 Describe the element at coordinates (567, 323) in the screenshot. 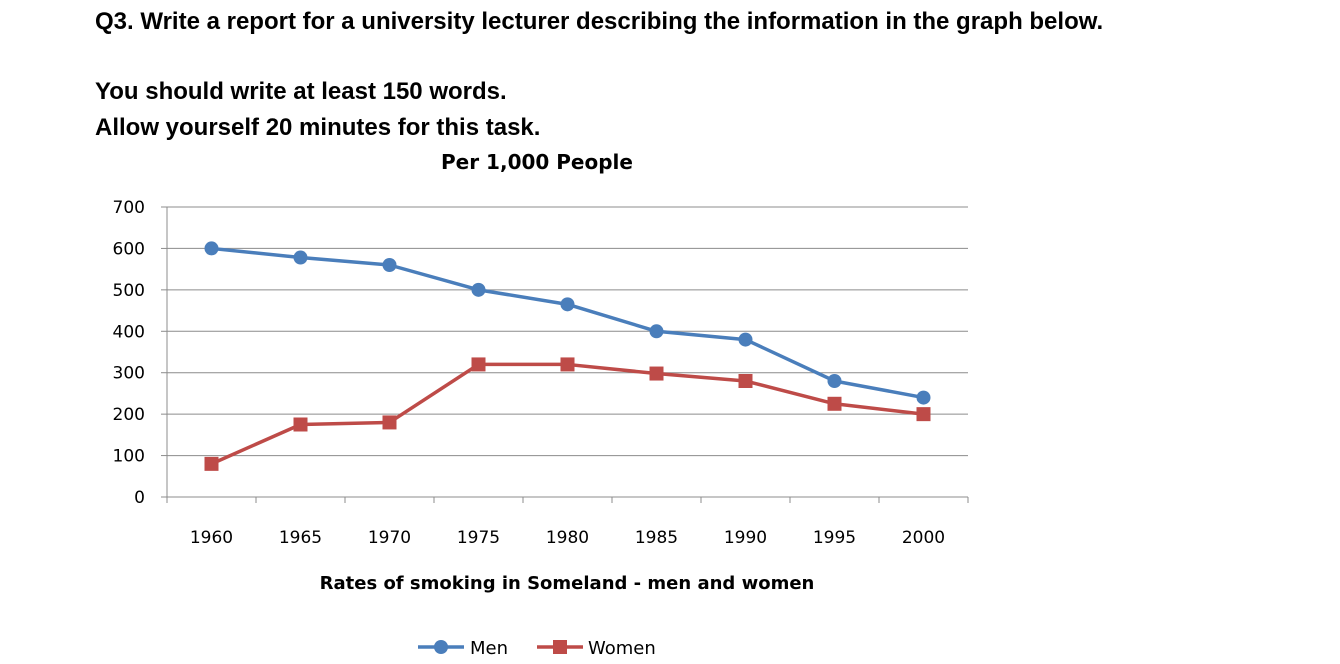

I see `men-series-line` at that location.